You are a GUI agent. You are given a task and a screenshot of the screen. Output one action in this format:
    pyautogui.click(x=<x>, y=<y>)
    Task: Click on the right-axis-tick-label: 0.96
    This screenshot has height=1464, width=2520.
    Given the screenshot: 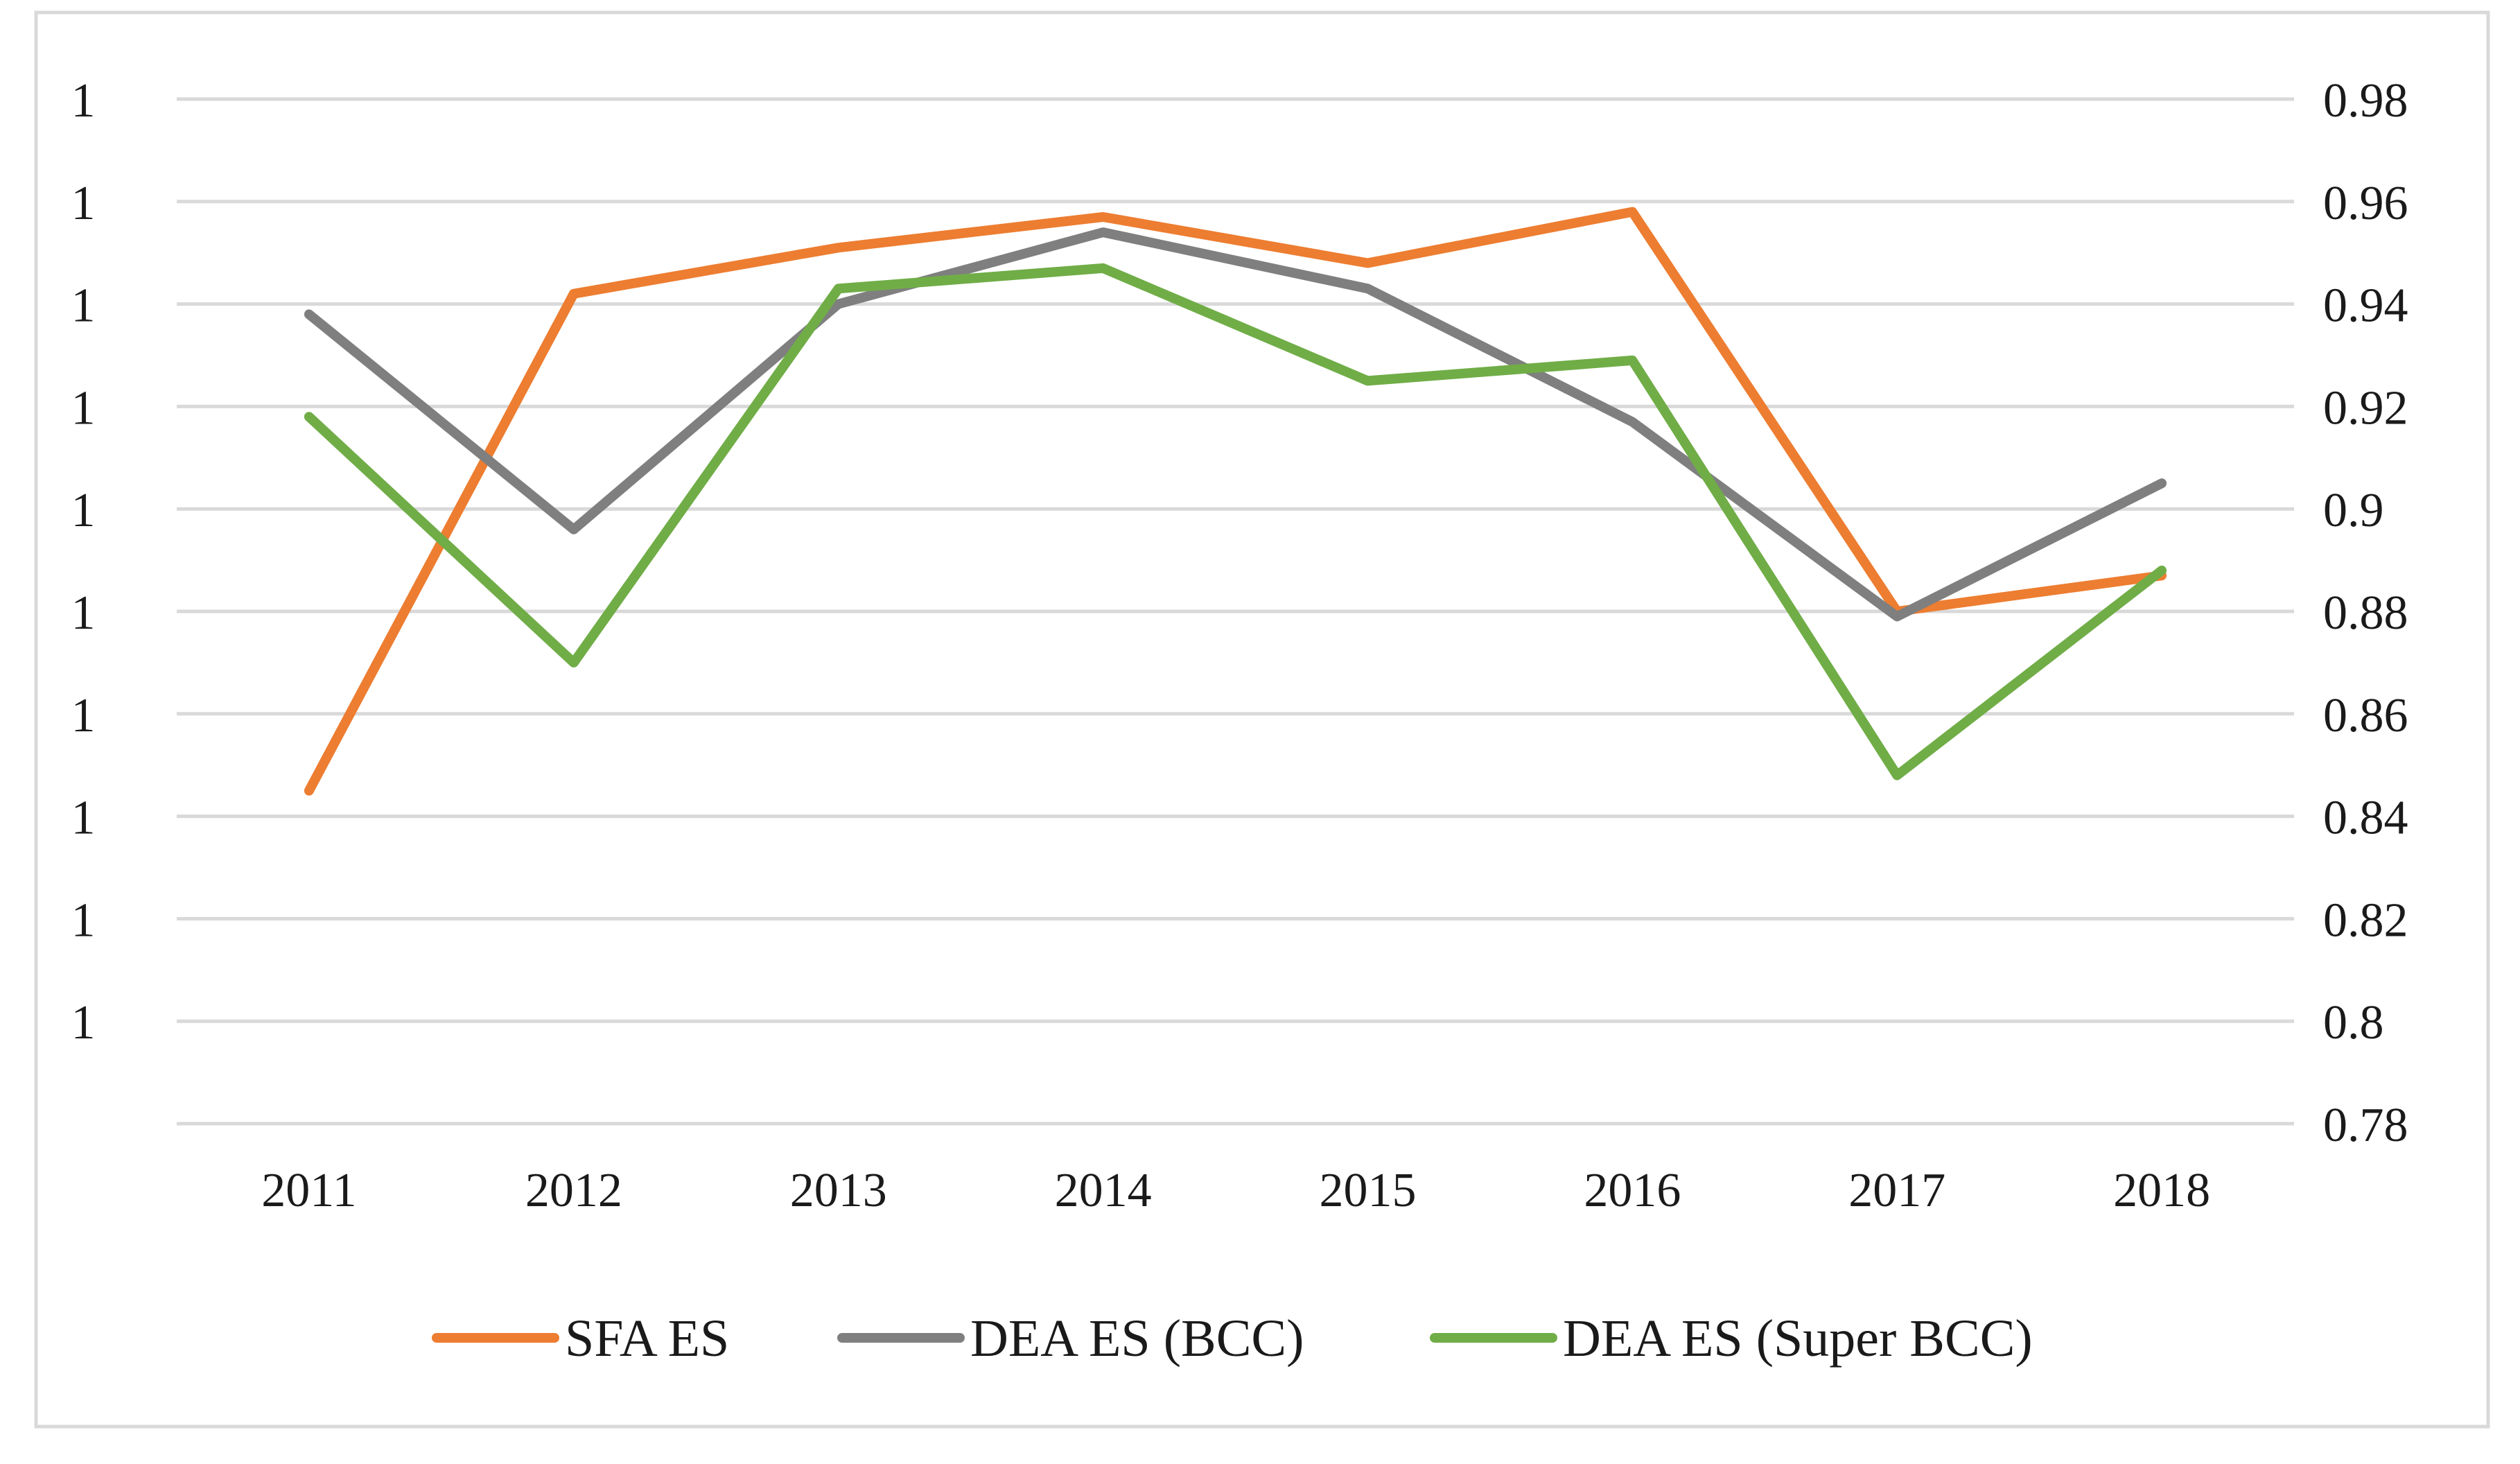 What is the action you would take?
    pyautogui.click(x=2365, y=204)
    